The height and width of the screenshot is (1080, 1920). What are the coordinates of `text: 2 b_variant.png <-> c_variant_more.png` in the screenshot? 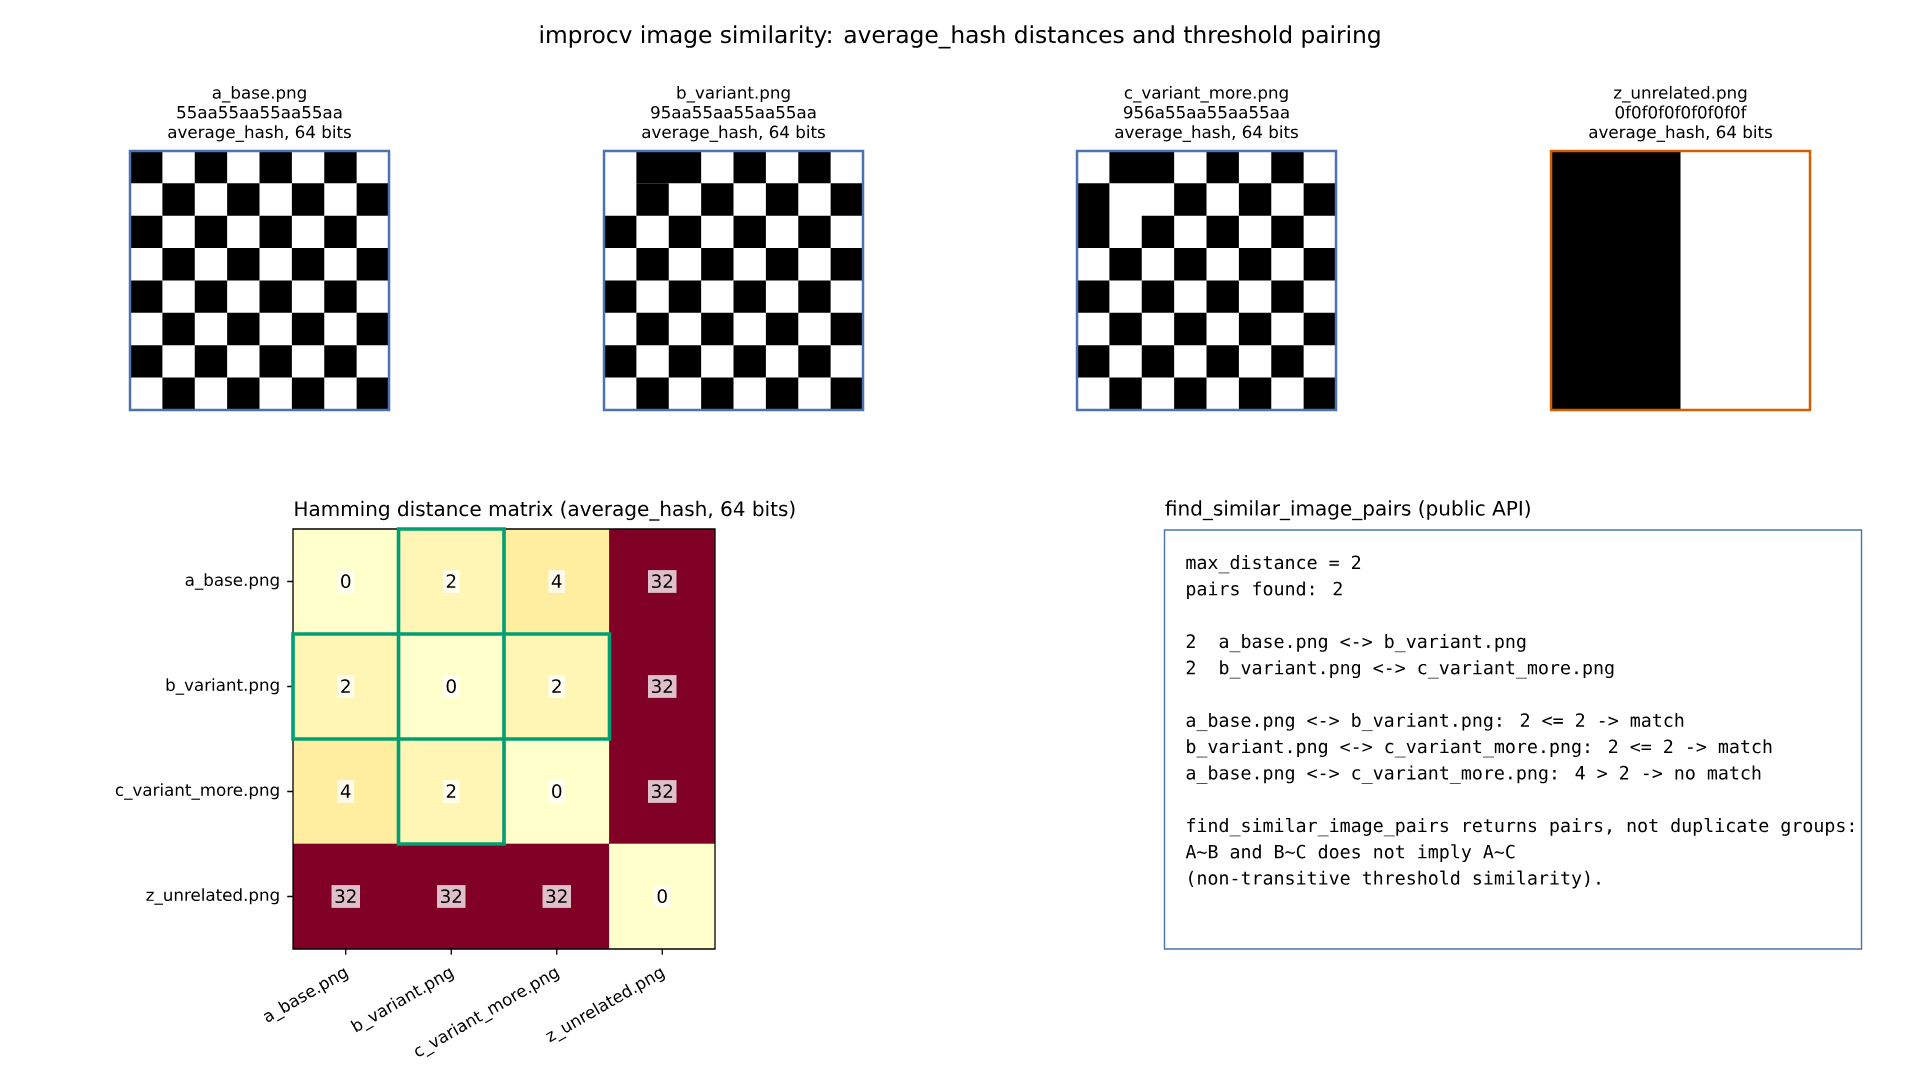 It's located at (1400, 669).